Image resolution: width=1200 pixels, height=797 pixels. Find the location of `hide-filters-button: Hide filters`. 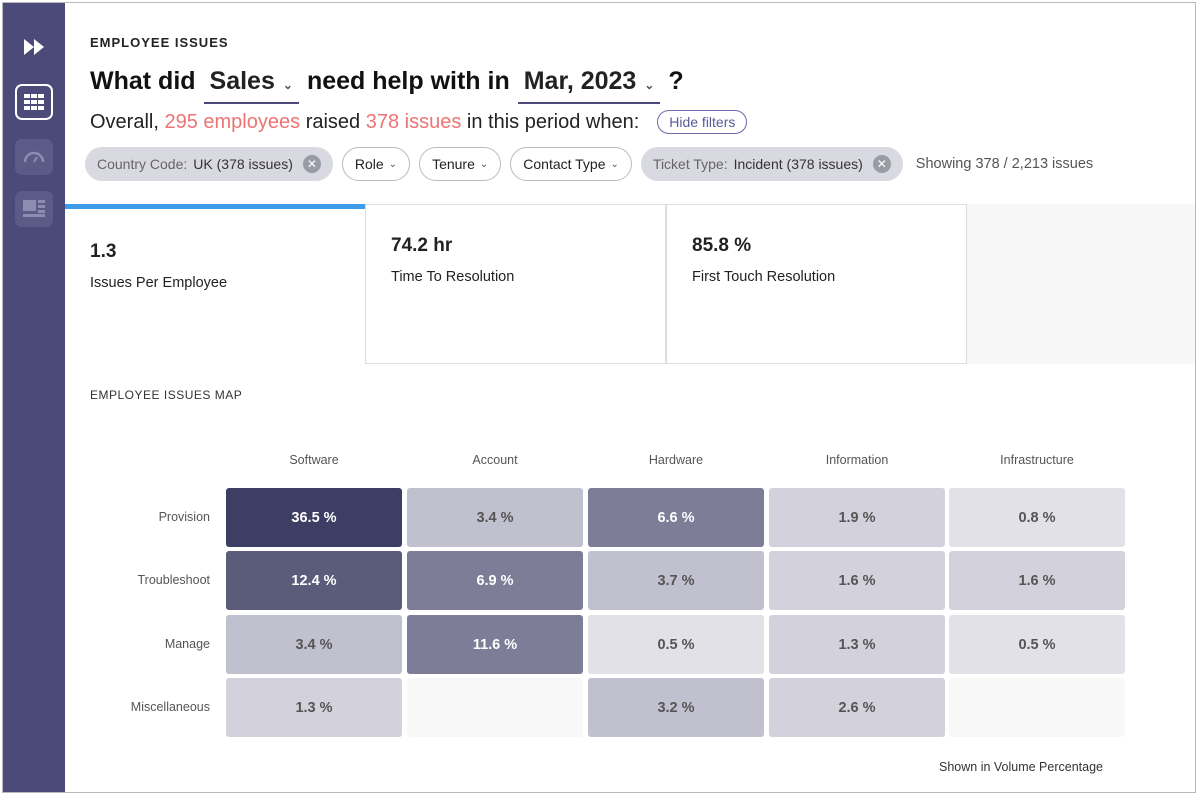

hide-filters-button: Hide filters is located at coordinates (702, 122).